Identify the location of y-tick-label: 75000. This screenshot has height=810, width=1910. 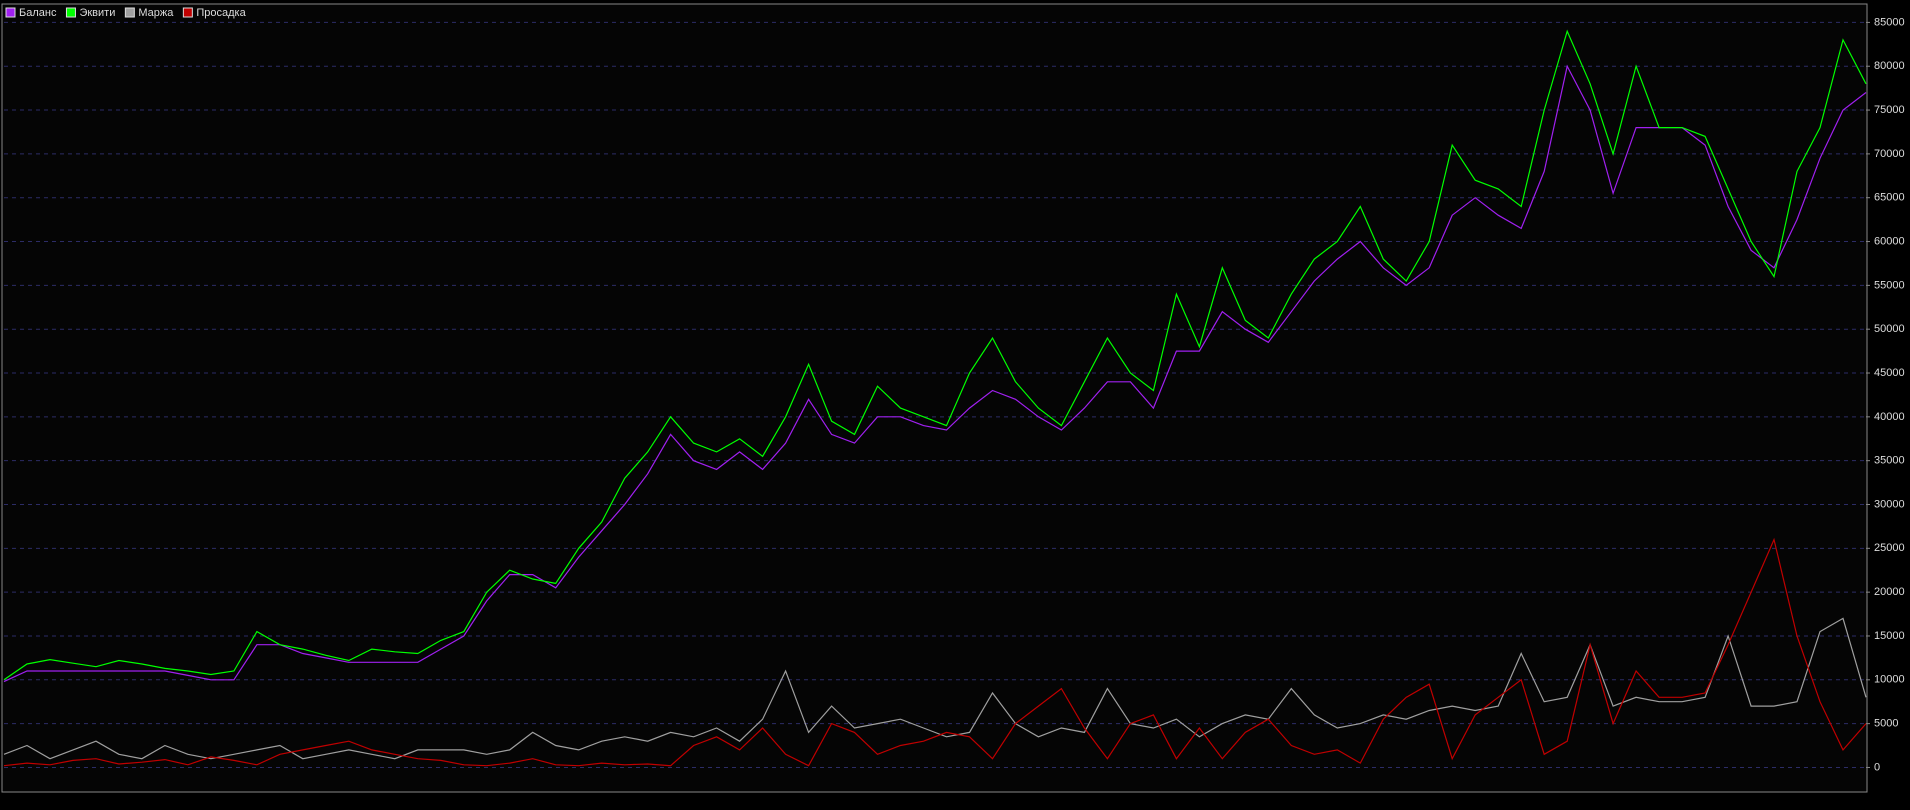
(1889, 110).